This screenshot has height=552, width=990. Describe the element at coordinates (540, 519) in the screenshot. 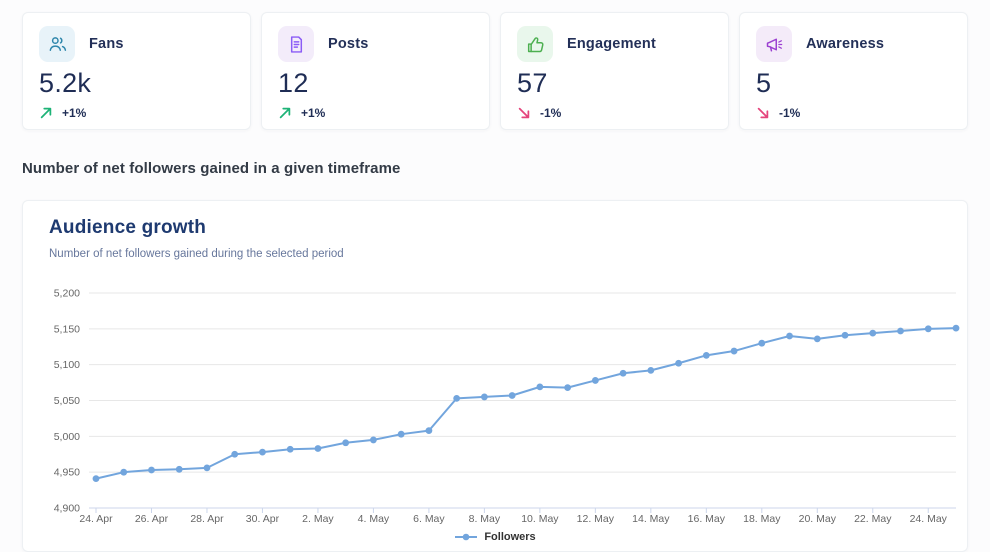

I see `x-axis-label: 10. May` at that location.